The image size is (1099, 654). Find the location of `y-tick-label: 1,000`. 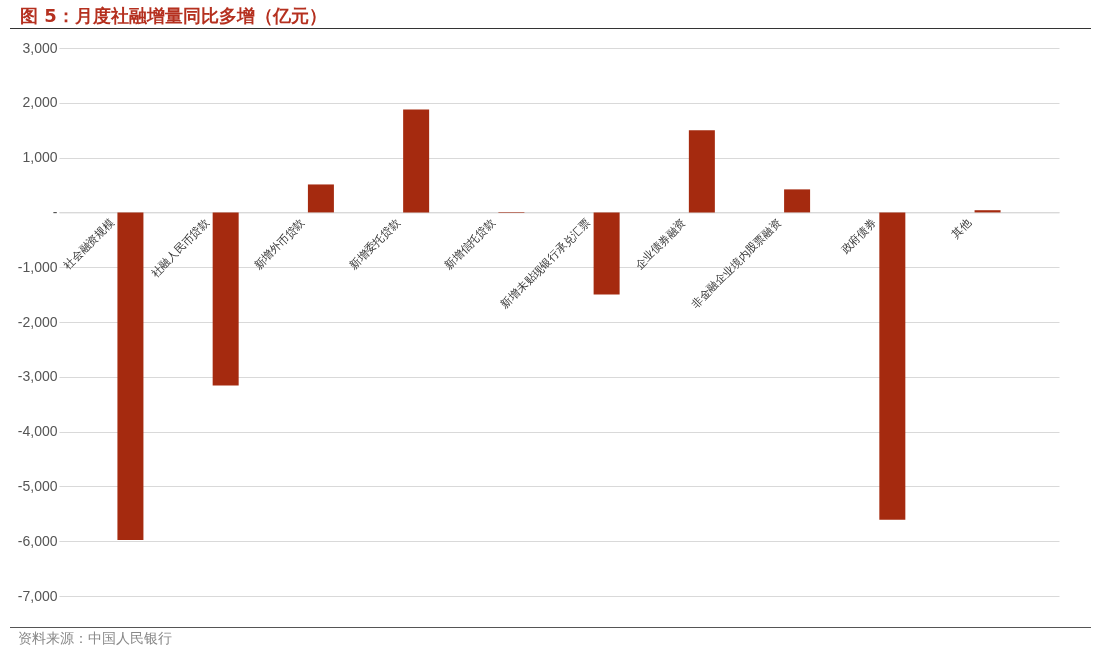

y-tick-label: 1,000 is located at coordinates (40, 157).